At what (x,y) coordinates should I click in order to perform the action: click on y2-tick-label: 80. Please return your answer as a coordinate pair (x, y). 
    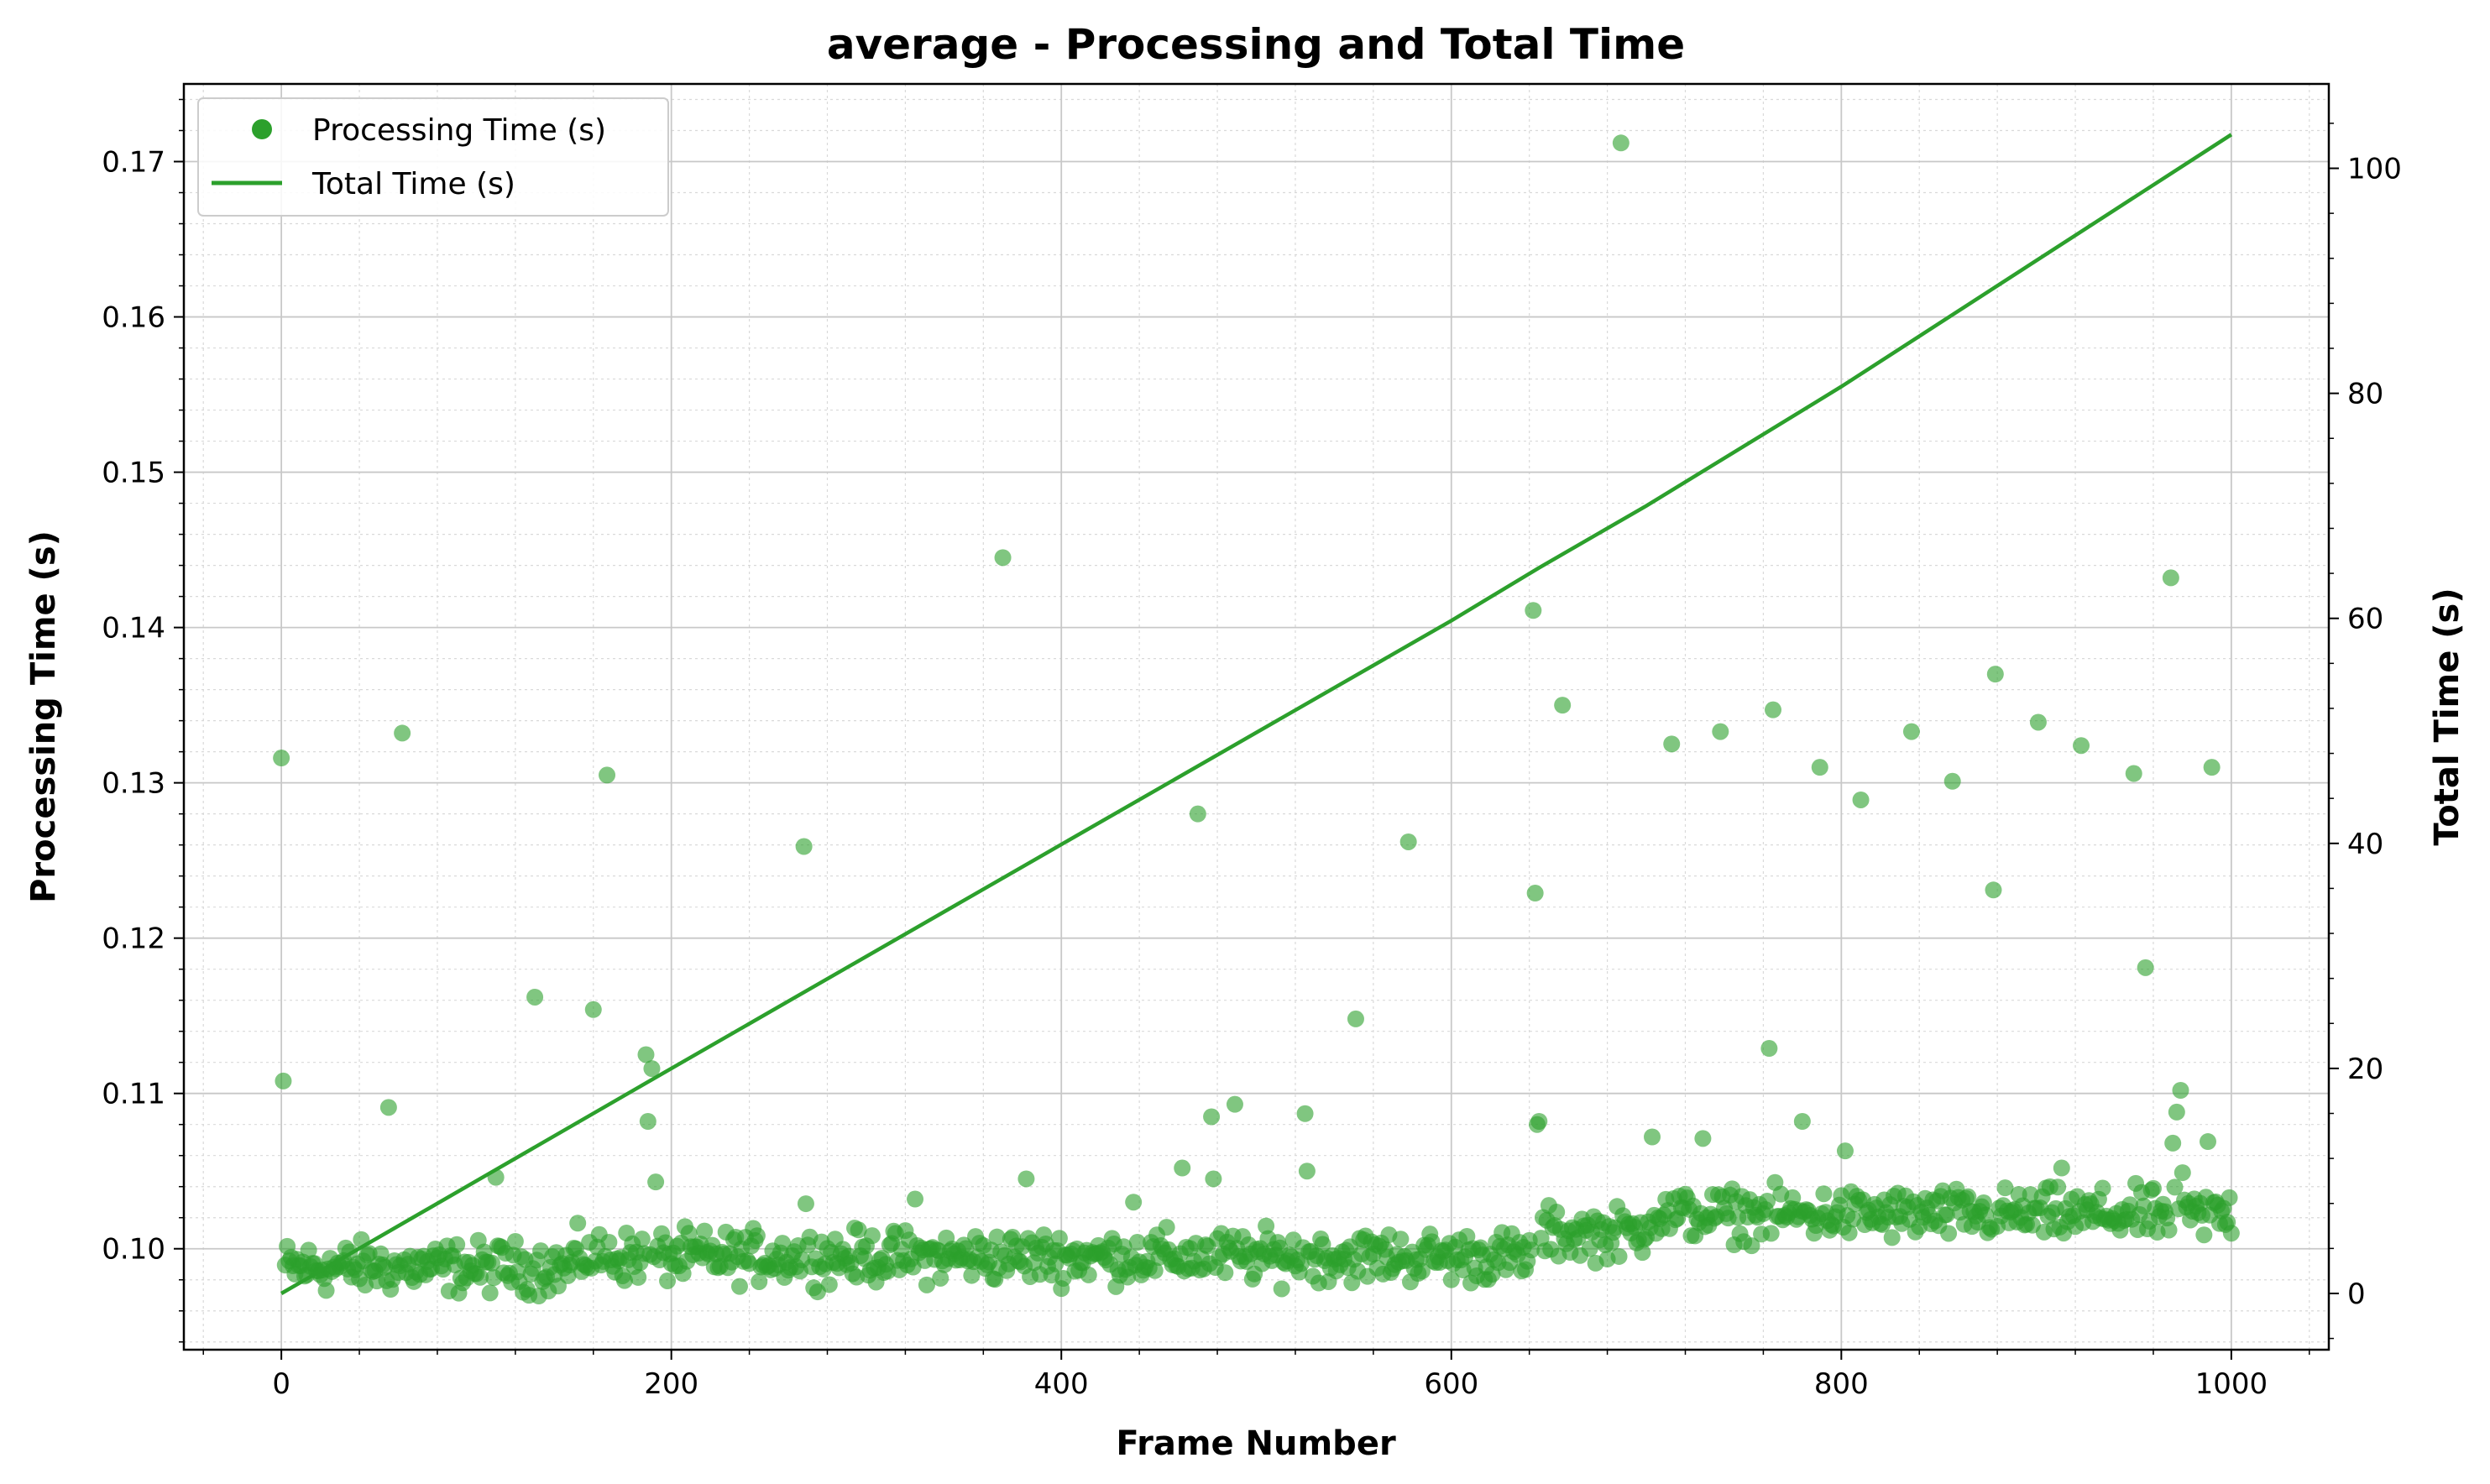
    Looking at the image, I should click on (2365, 394).